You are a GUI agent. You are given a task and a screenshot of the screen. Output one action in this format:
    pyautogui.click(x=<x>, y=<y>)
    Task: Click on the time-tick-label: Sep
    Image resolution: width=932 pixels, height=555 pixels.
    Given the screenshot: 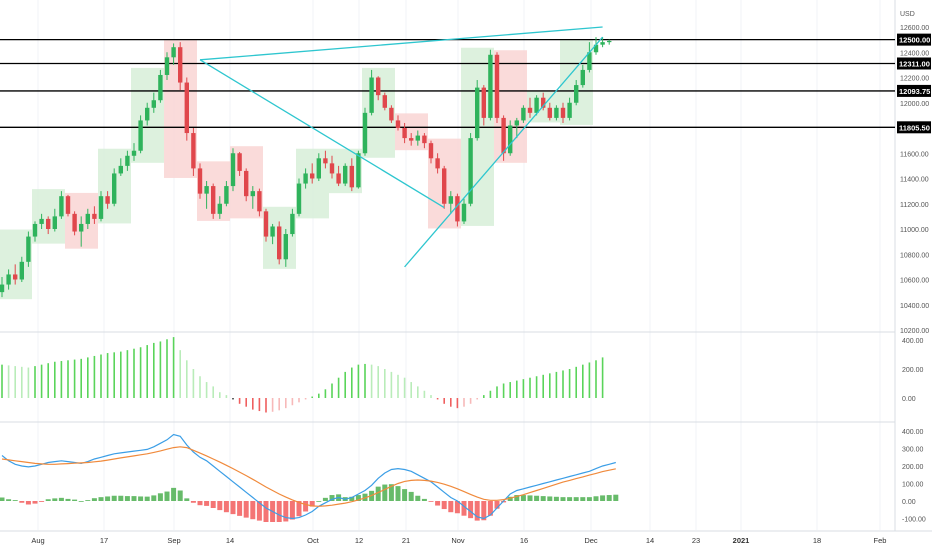 What is the action you would take?
    pyautogui.click(x=173, y=540)
    